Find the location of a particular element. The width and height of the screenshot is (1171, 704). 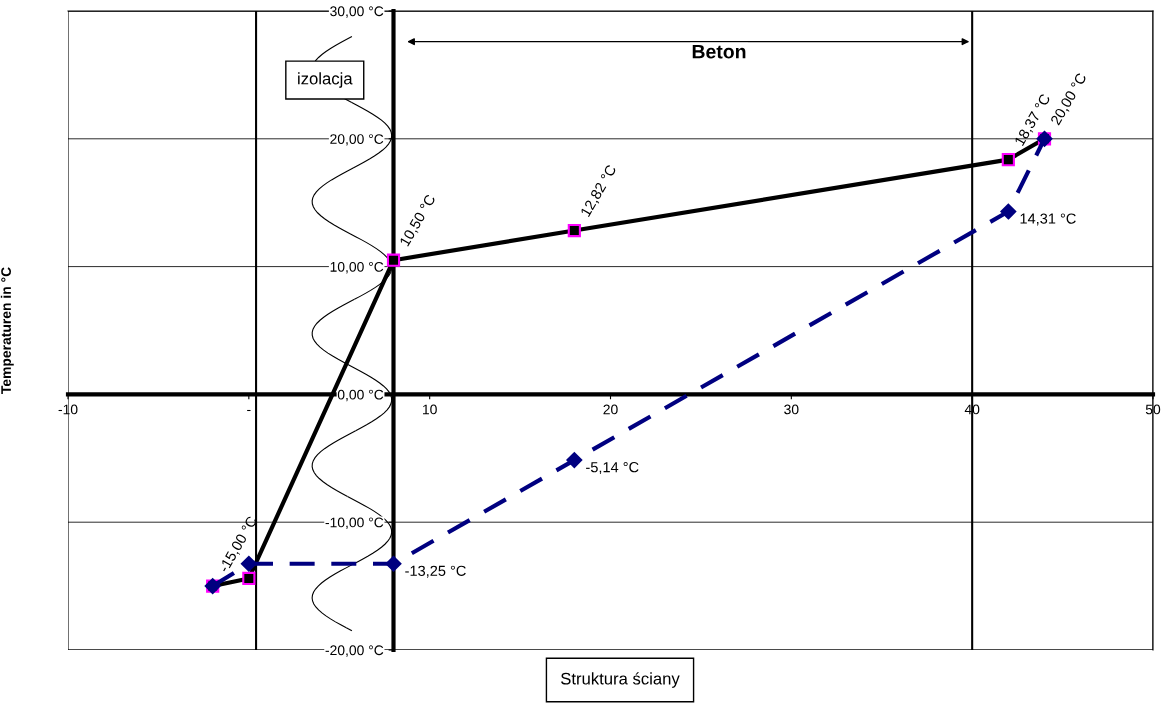

x-tick-label: 30 is located at coordinates (791, 409).